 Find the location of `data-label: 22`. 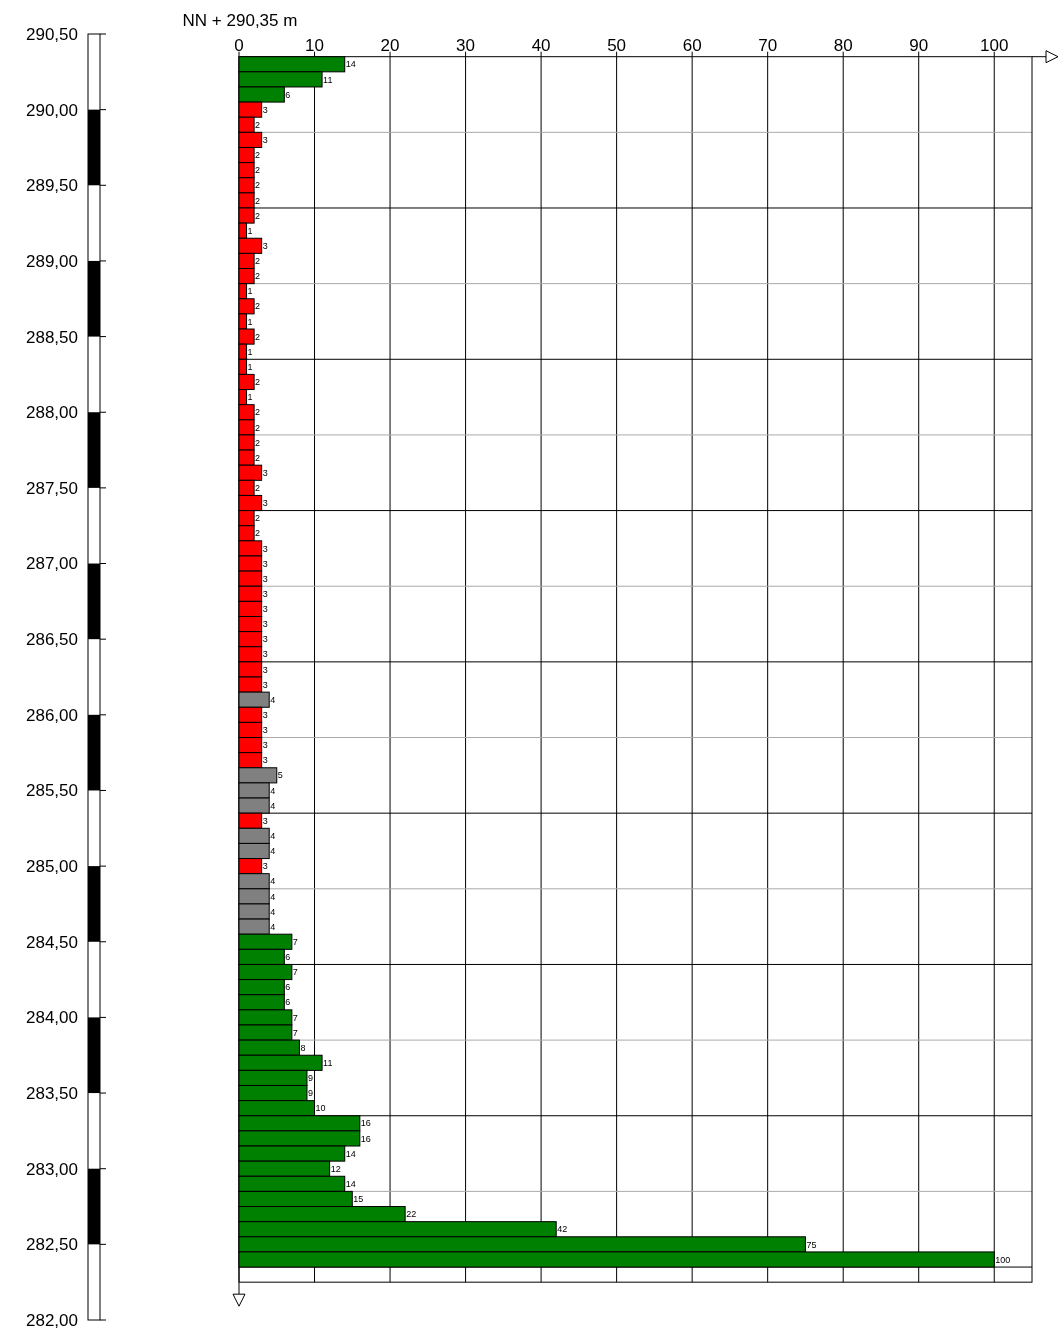

data-label: 22 is located at coordinates (411, 1214).